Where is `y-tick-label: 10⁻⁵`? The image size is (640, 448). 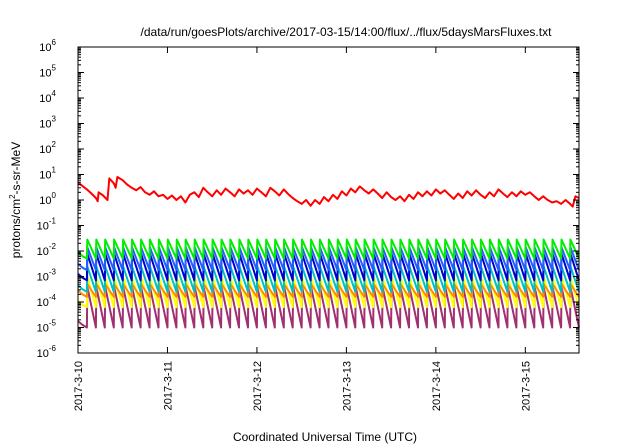
y-tick-label: 10⁻⁵ is located at coordinates (47, 327).